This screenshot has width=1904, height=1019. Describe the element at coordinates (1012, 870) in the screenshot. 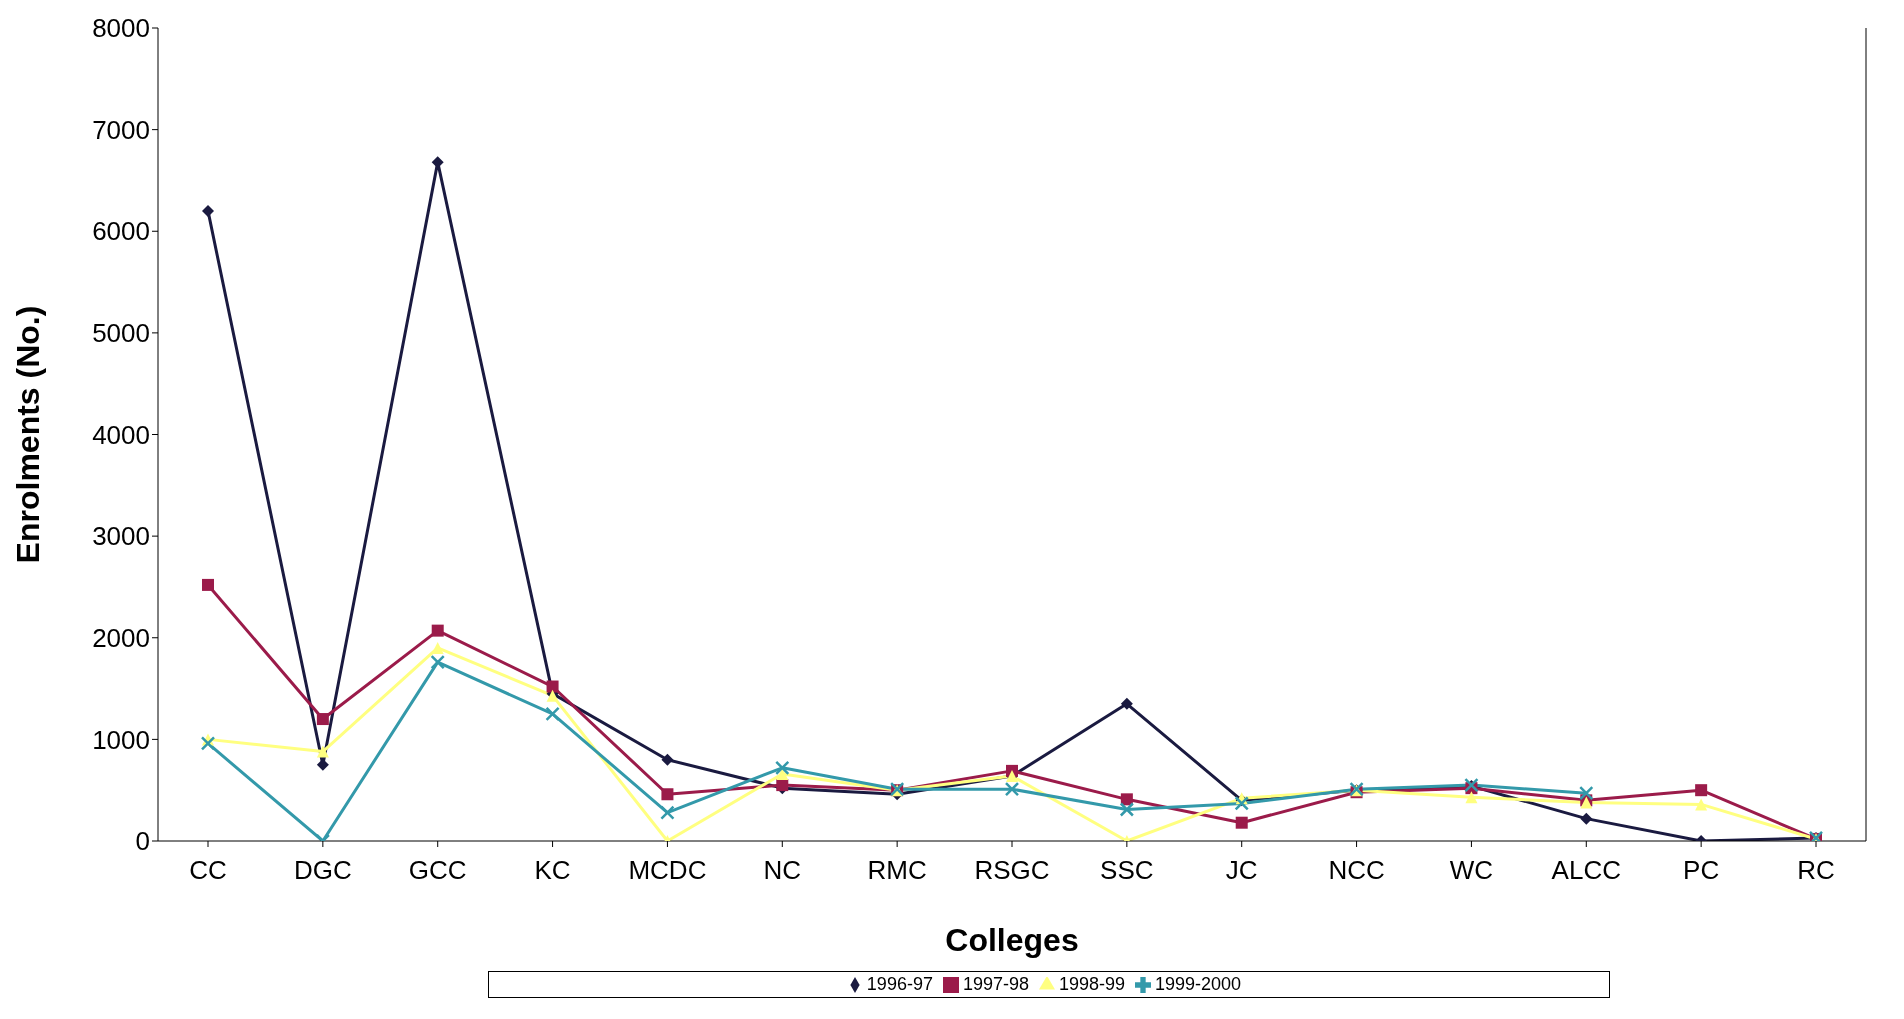

I see `x-tick-label: RSGC` at that location.